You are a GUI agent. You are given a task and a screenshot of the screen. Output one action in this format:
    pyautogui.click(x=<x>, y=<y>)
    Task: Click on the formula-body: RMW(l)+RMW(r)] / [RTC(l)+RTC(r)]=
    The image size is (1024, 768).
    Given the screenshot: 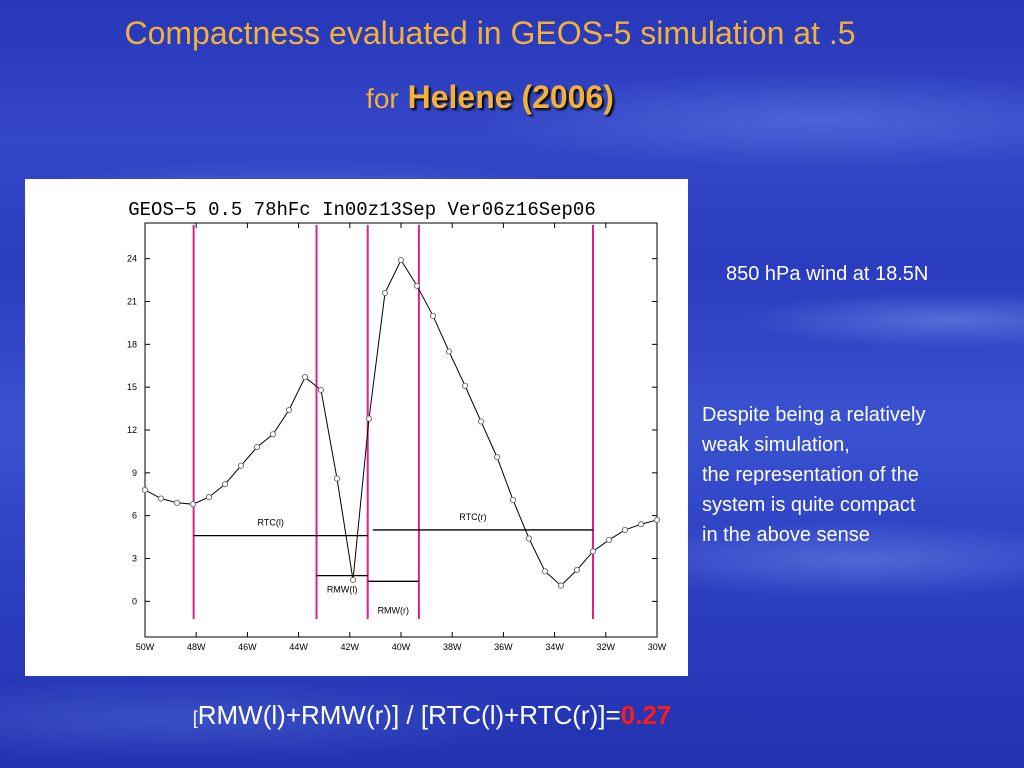 What is the action you would take?
    pyautogui.click(x=409, y=715)
    